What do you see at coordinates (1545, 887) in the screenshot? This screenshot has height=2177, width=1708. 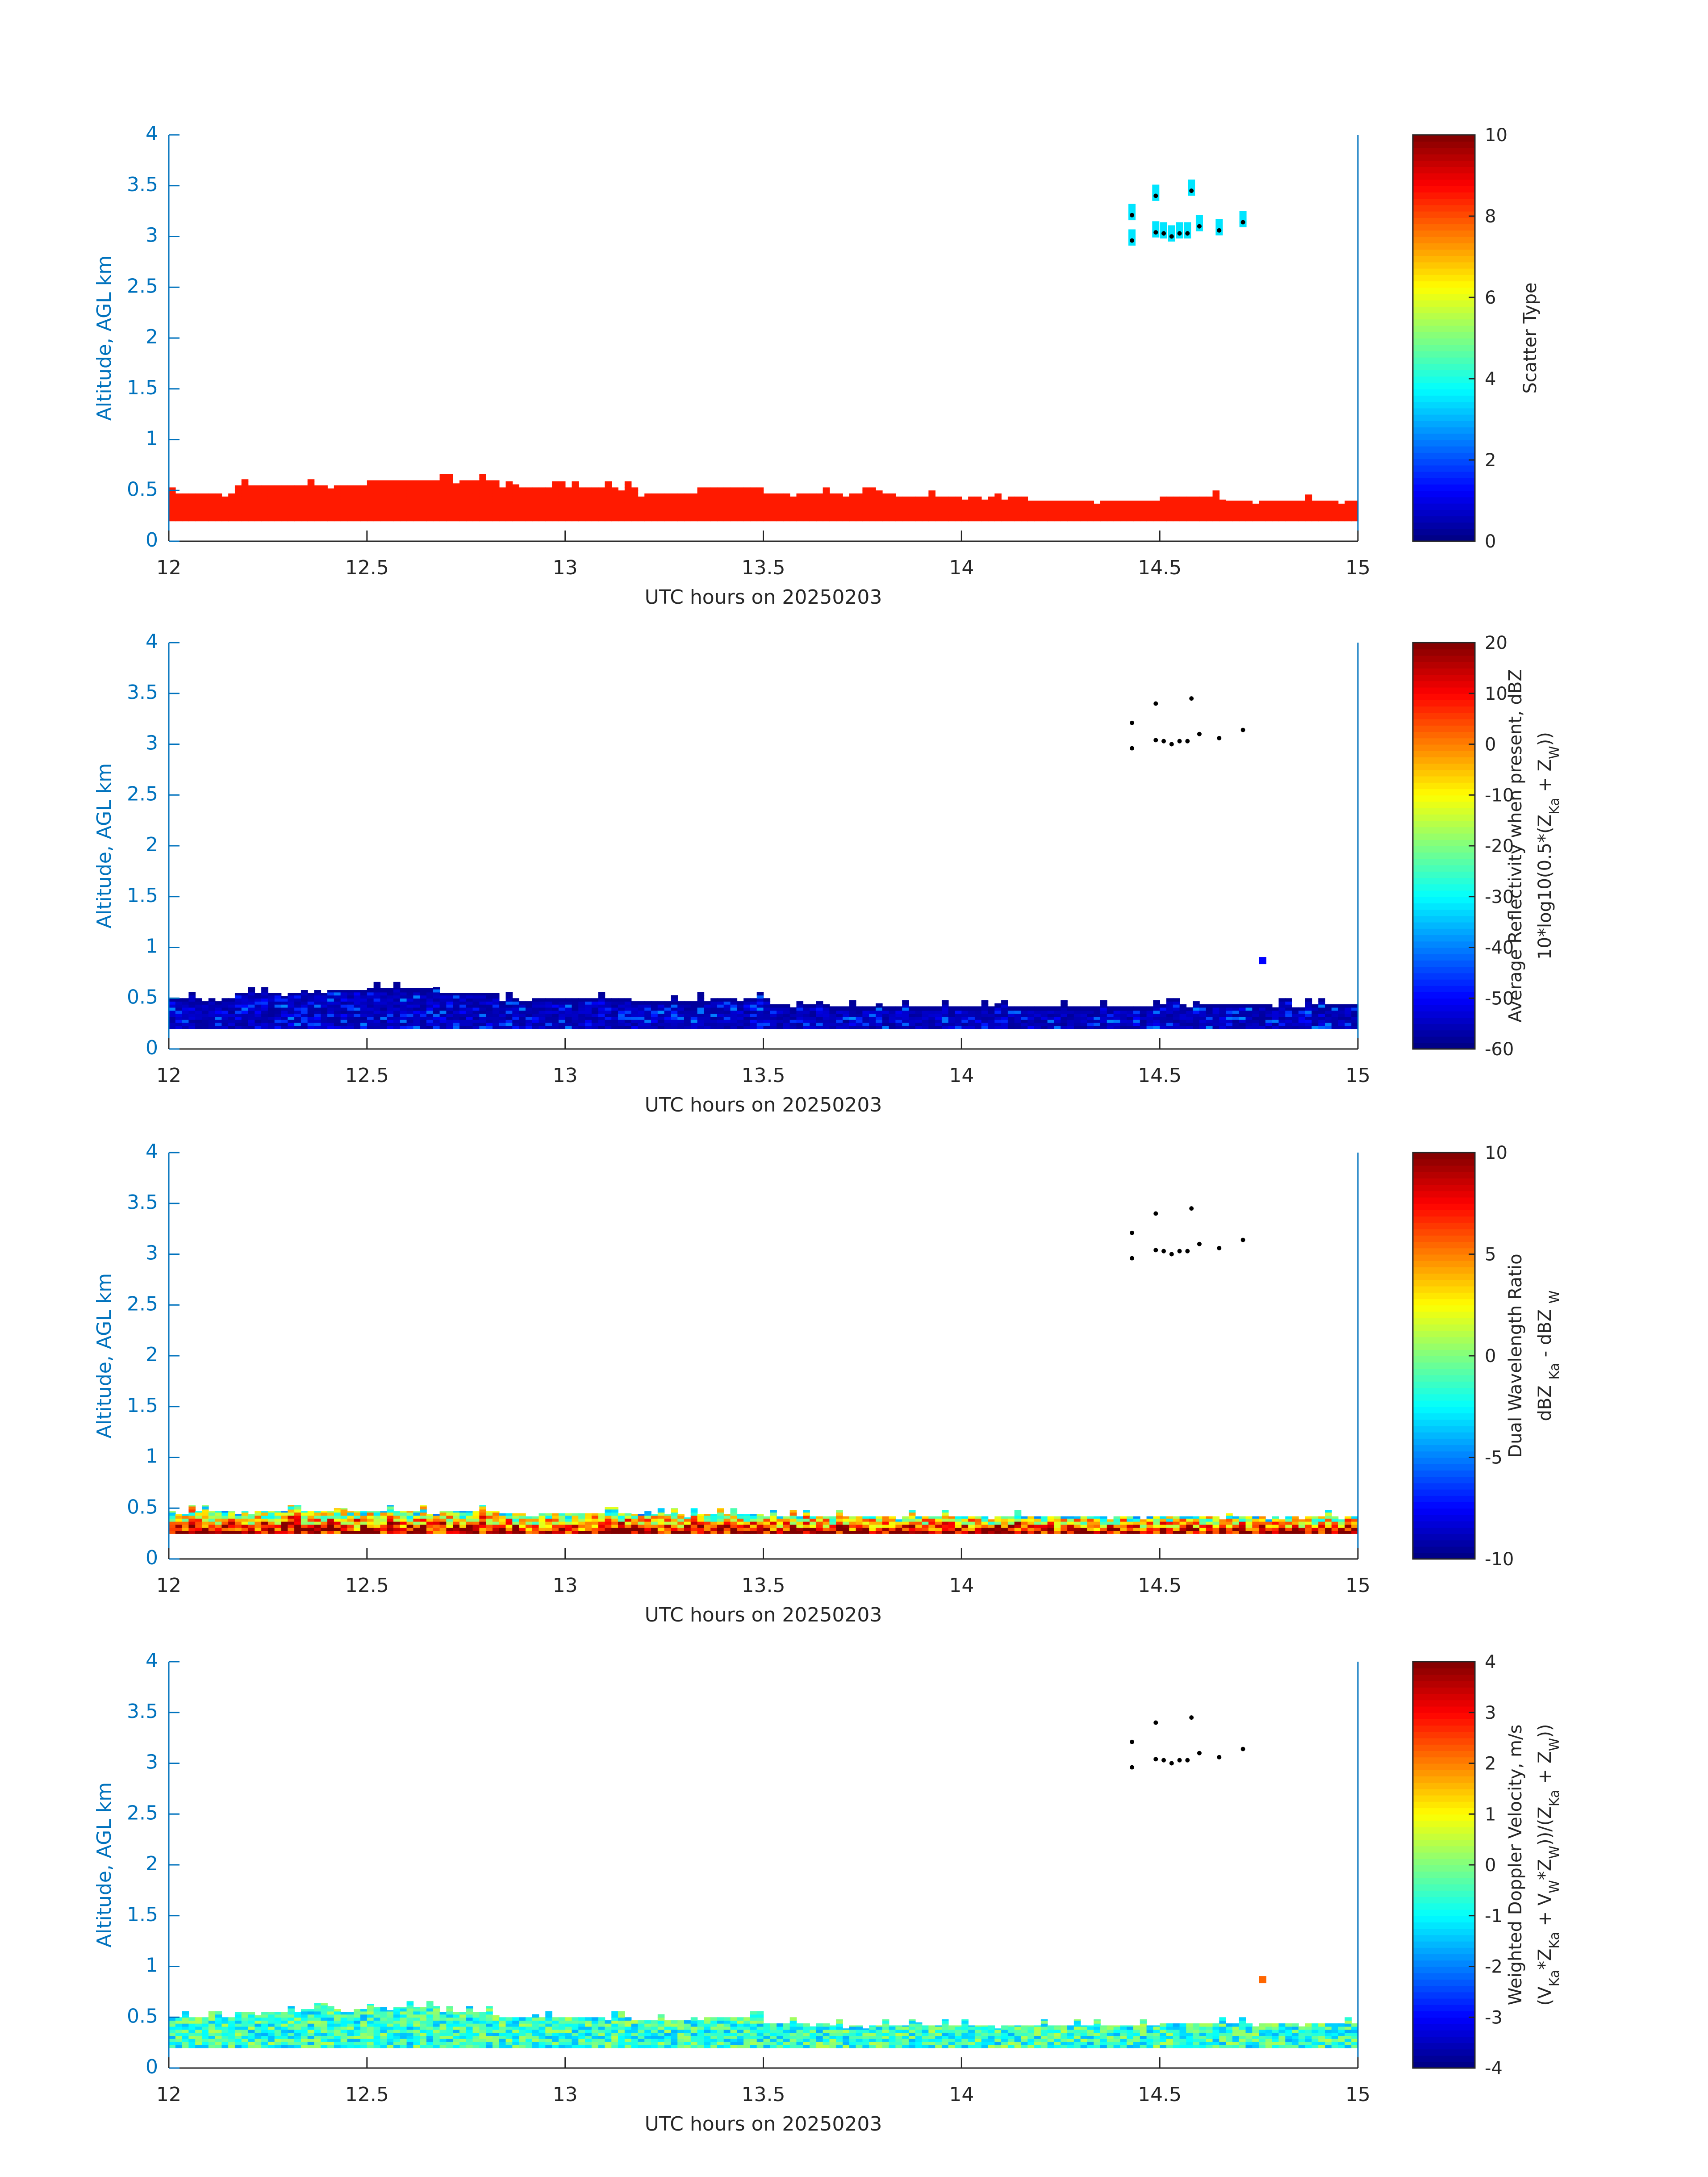 I see `colorbar-label-text: 10*log10(0.5*(Z` at bounding box center [1545, 887].